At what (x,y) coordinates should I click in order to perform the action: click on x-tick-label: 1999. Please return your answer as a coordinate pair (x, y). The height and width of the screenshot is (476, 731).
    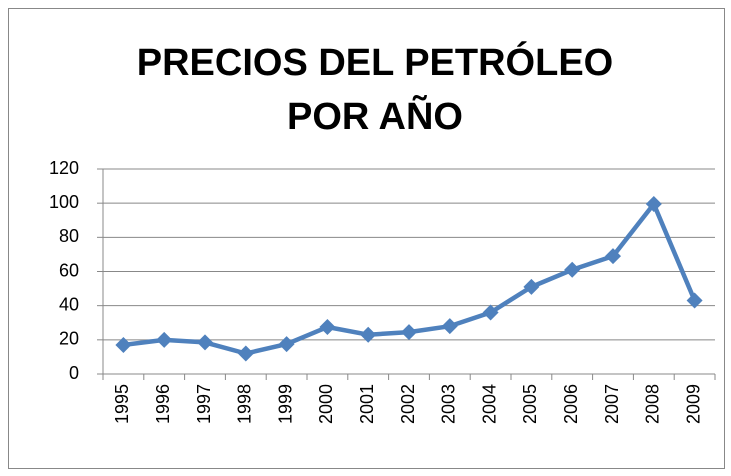
    Looking at the image, I should click on (285, 404).